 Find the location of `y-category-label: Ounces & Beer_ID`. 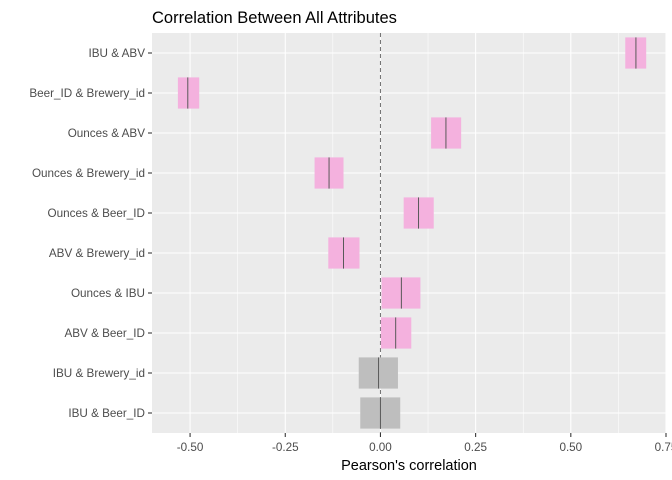

y-category-label: Ounces & Beer_ID is located at coordinates (96, 213).